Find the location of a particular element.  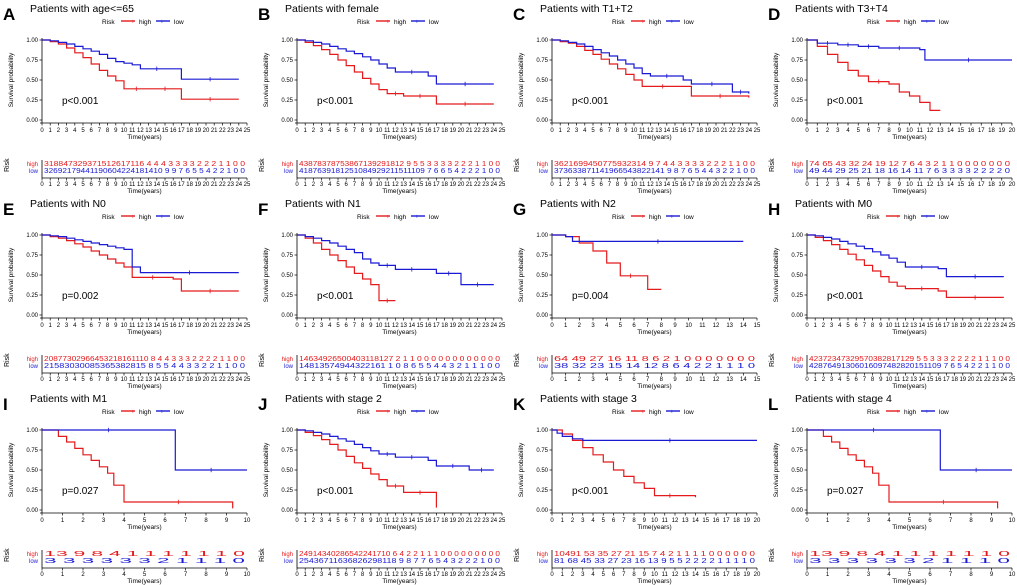

panel-letter: K is located at coordinates (519, 404).